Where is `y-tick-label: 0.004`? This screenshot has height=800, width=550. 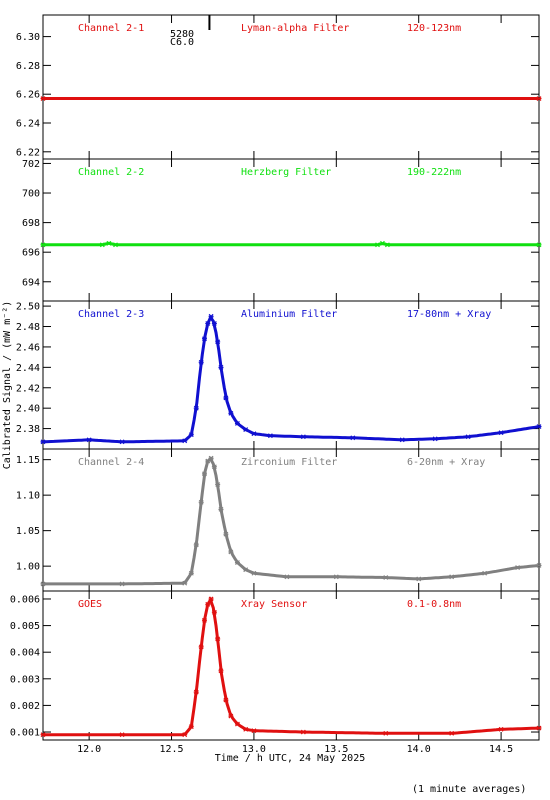 y-tick-label: 0.004 is located at coordinates (25, 653).